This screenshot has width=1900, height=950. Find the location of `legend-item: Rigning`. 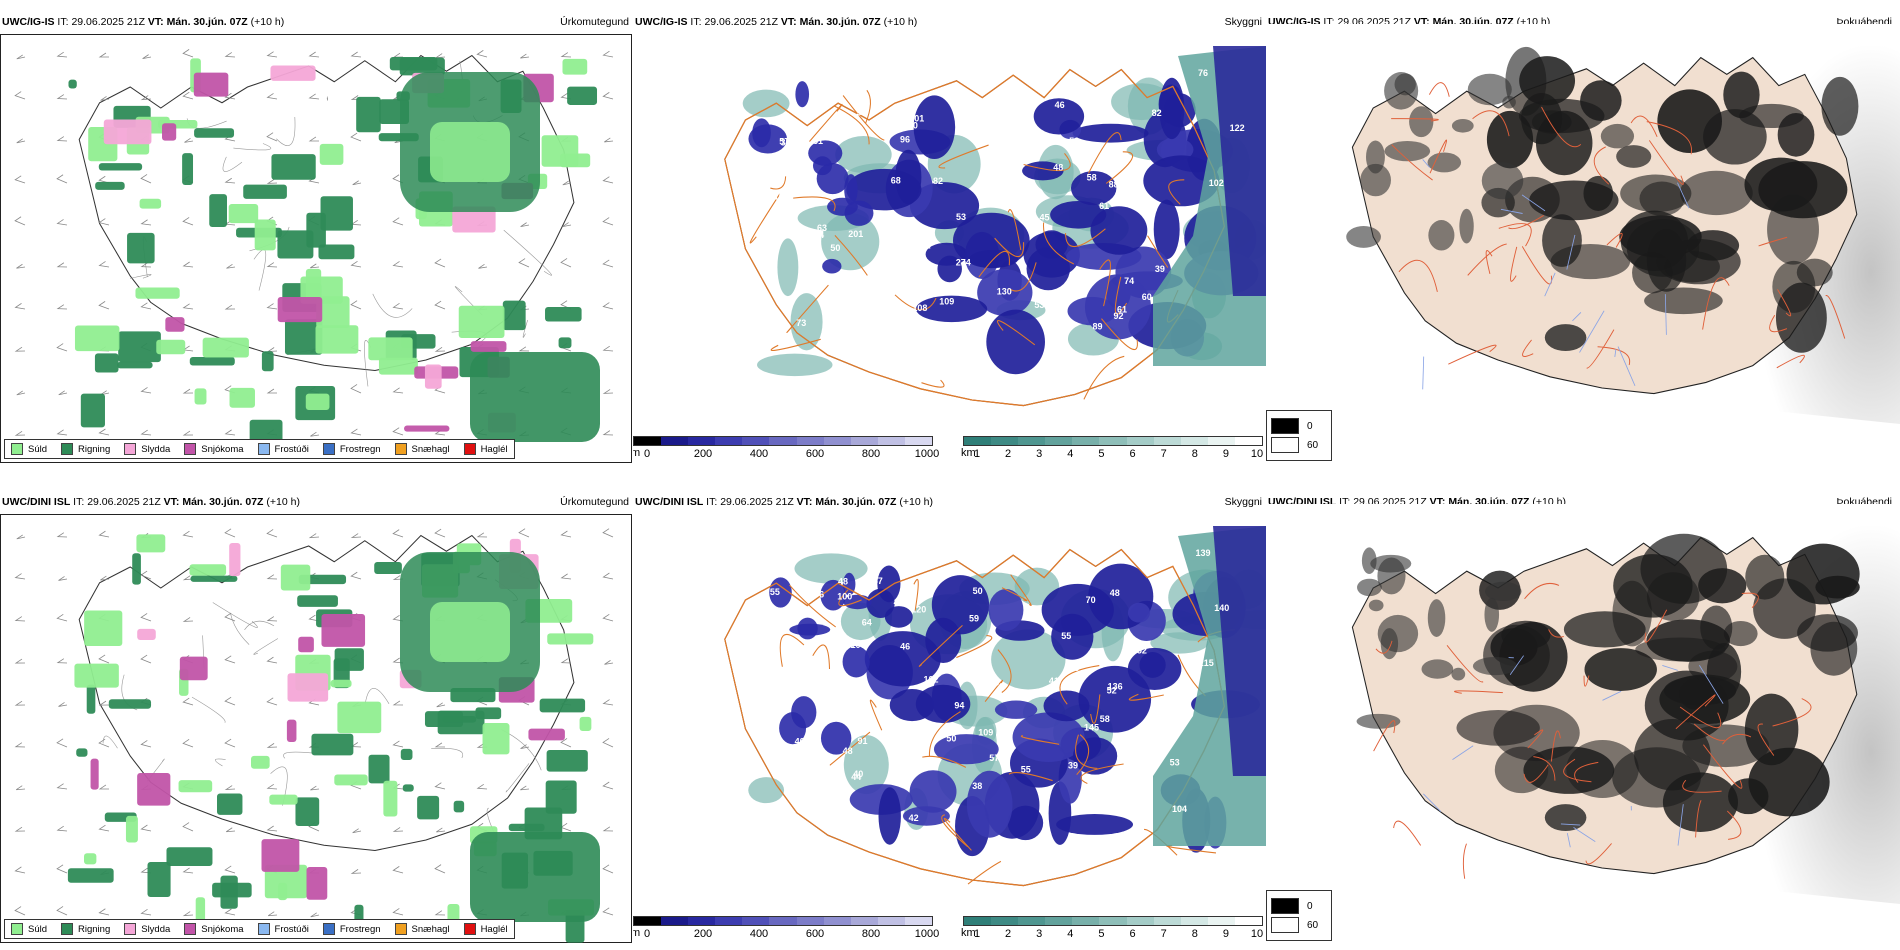

legend-item: Rigning is located at coordinates (85, 449).